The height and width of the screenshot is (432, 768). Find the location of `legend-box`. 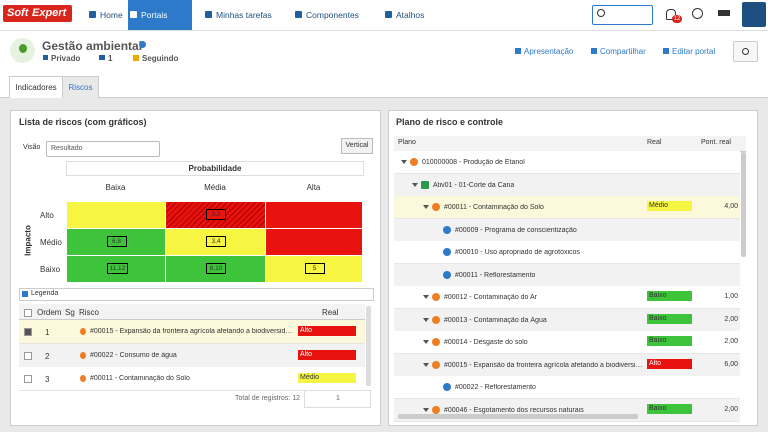

legend-box is located at coordinates (196, 294).